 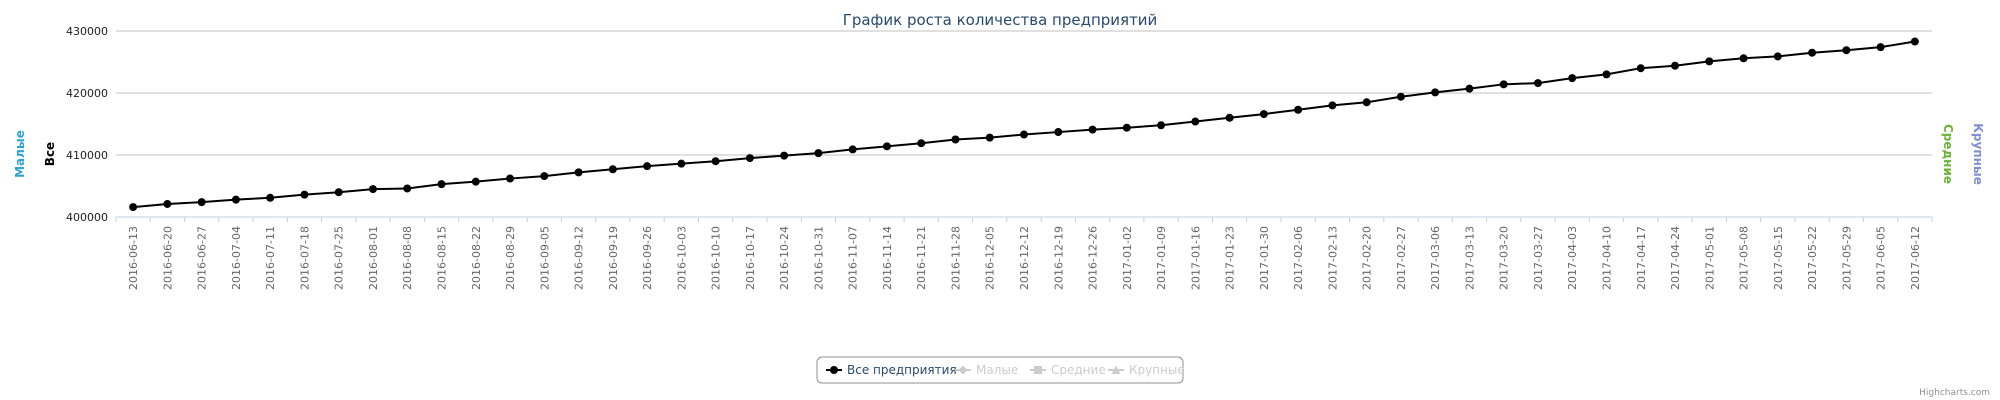 I want to click on x-tick-label: 2017-01-16, so click(x=1195, y=258).